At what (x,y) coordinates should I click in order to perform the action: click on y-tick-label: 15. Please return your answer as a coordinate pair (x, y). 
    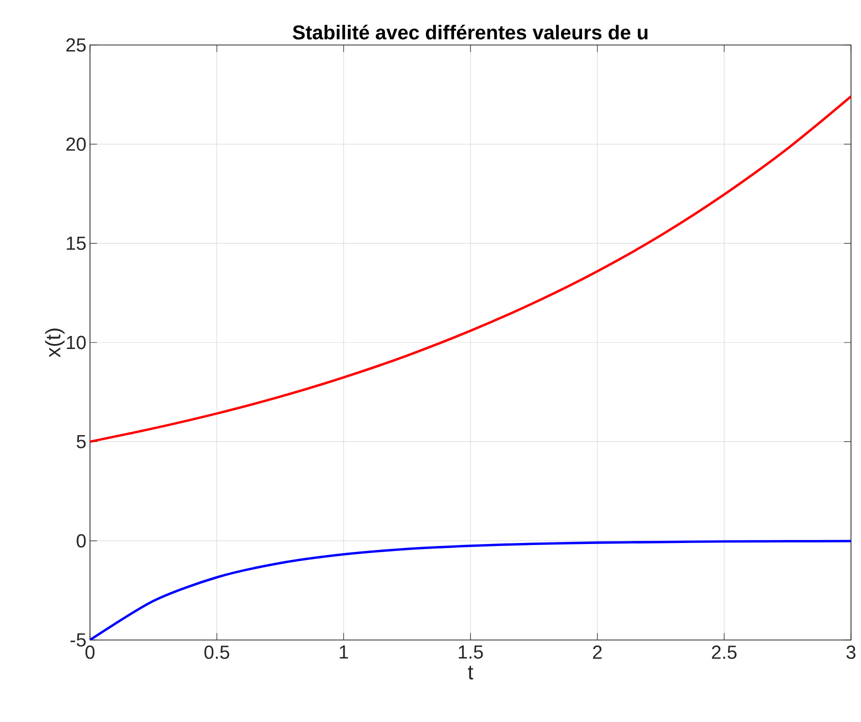
    Looking at the image, I should click on (76, 243).